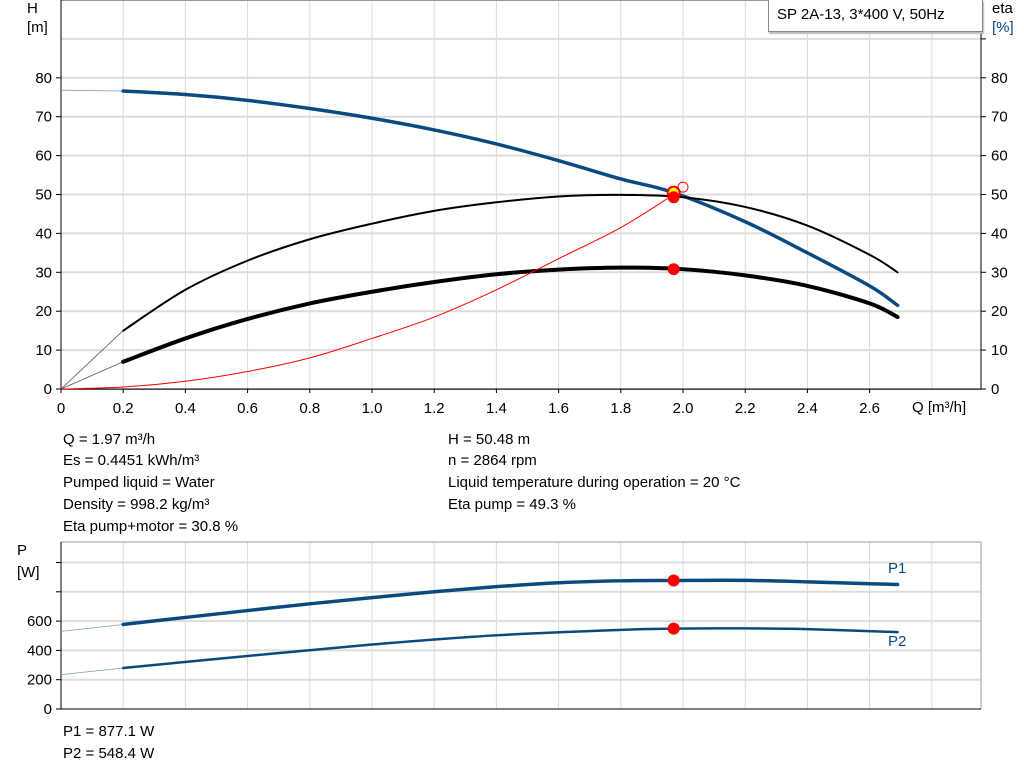 The image size is (1024, 781). I want to click on eta-tick-label: 60, so click(999, 156).